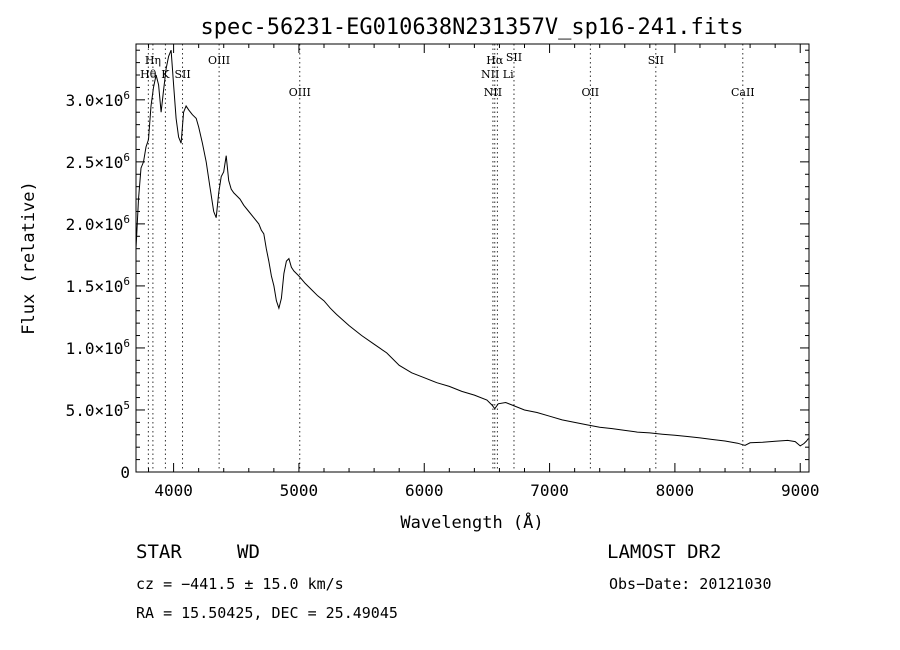 This screenshot has height=650, width=900. What do you see at coordinates (743, 92) in the screenshot?
I see `line-marker-label: CaII` at bounding box center [743, 92].